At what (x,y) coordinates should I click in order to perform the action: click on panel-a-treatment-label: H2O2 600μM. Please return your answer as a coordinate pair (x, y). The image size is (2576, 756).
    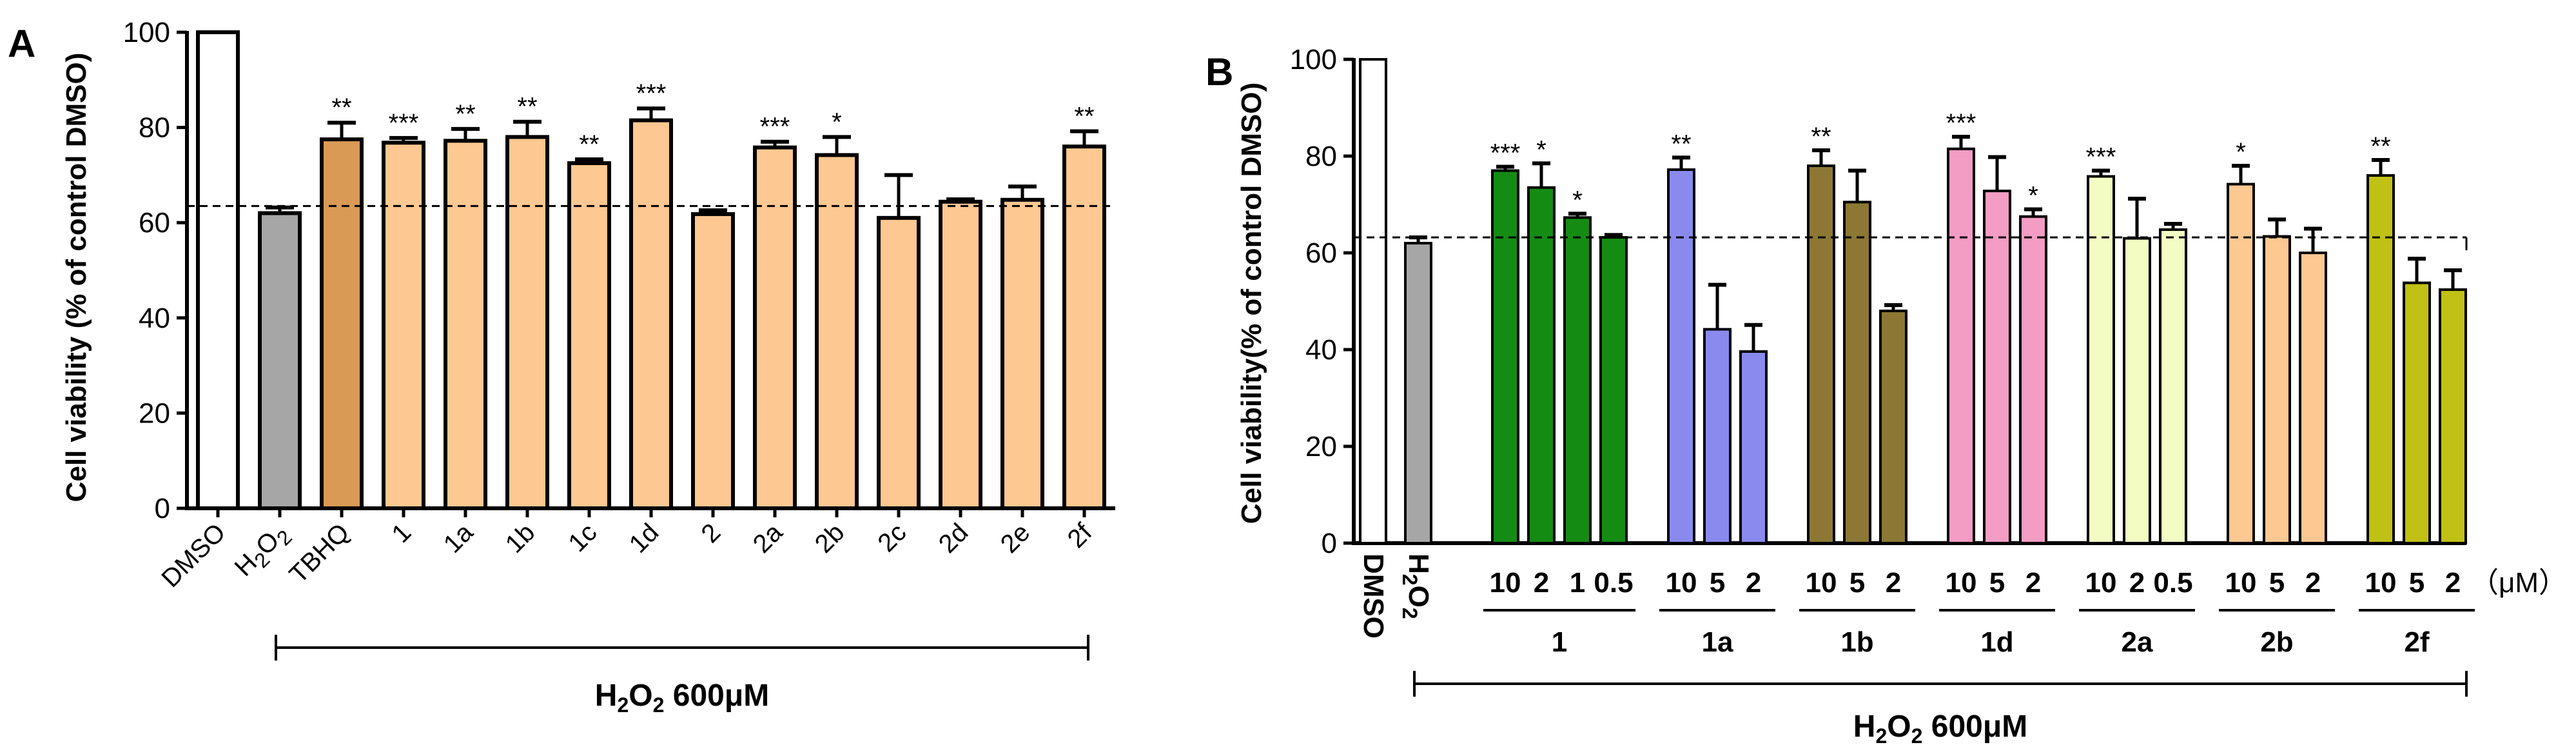
    Looking at the image, I should click on (682, 698).